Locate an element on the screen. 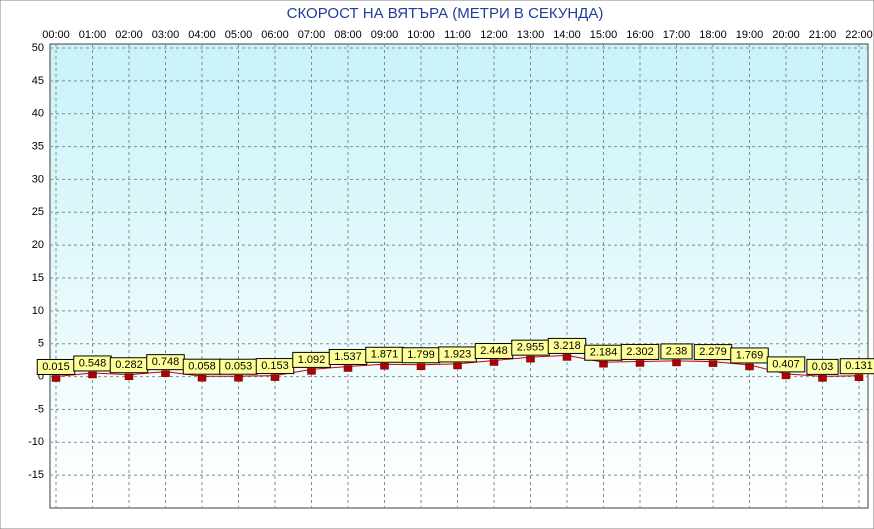 This screenshot has height=529, width=874. x-tick-label: 04:00 is located at coordinates (202, 35).